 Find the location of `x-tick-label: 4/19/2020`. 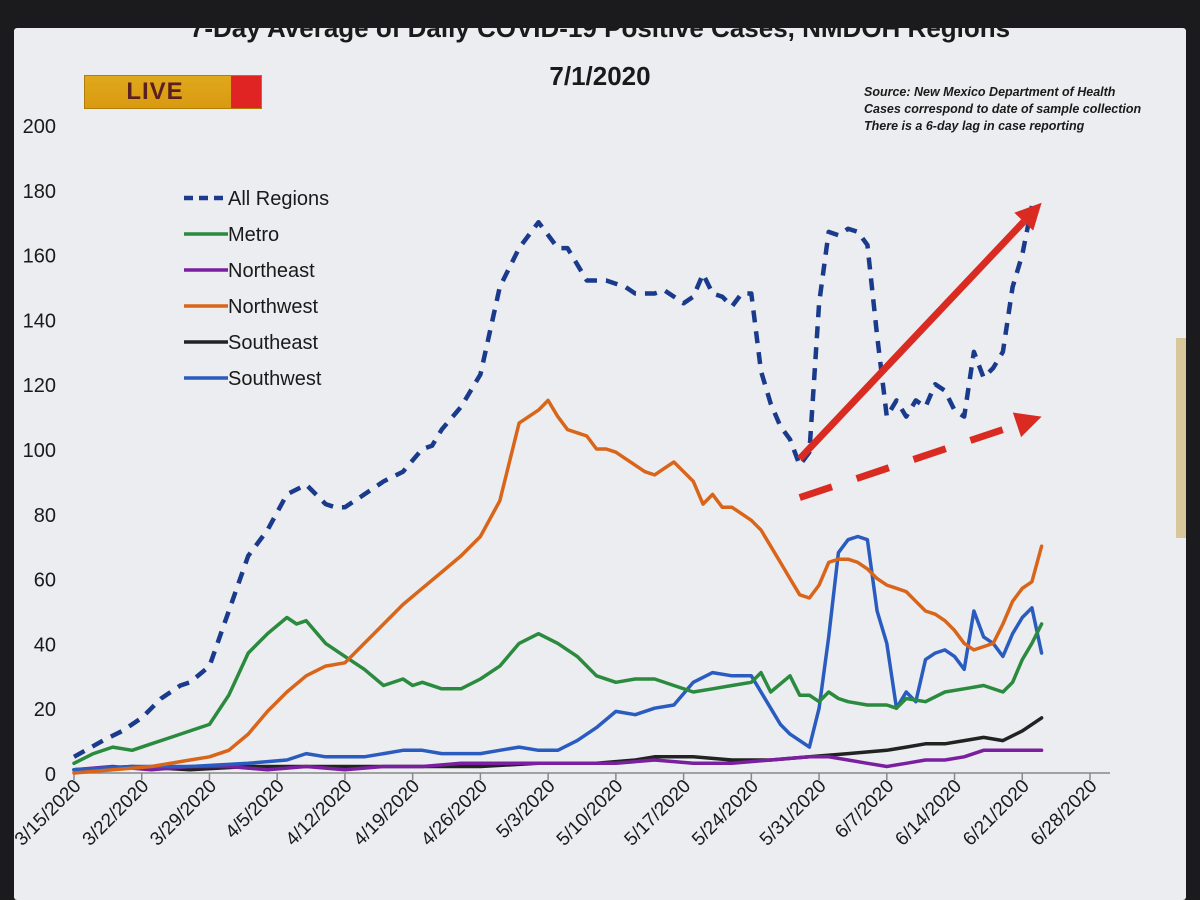

x-tick-label: 4/19/2020 is located at coordinates (387, 813).